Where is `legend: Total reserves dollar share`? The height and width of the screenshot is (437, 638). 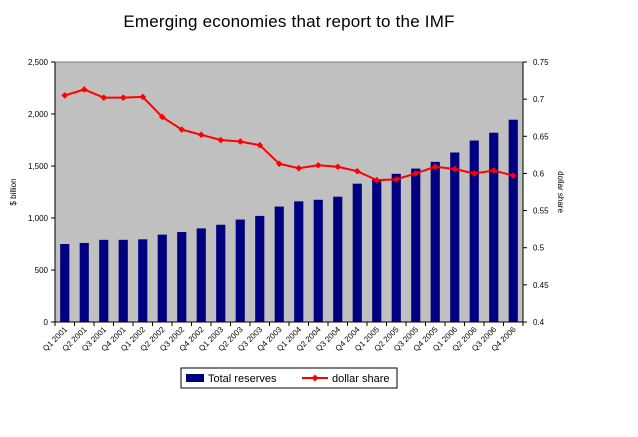 legend: Total reserves dollar share is located at coordinates (289, 378).